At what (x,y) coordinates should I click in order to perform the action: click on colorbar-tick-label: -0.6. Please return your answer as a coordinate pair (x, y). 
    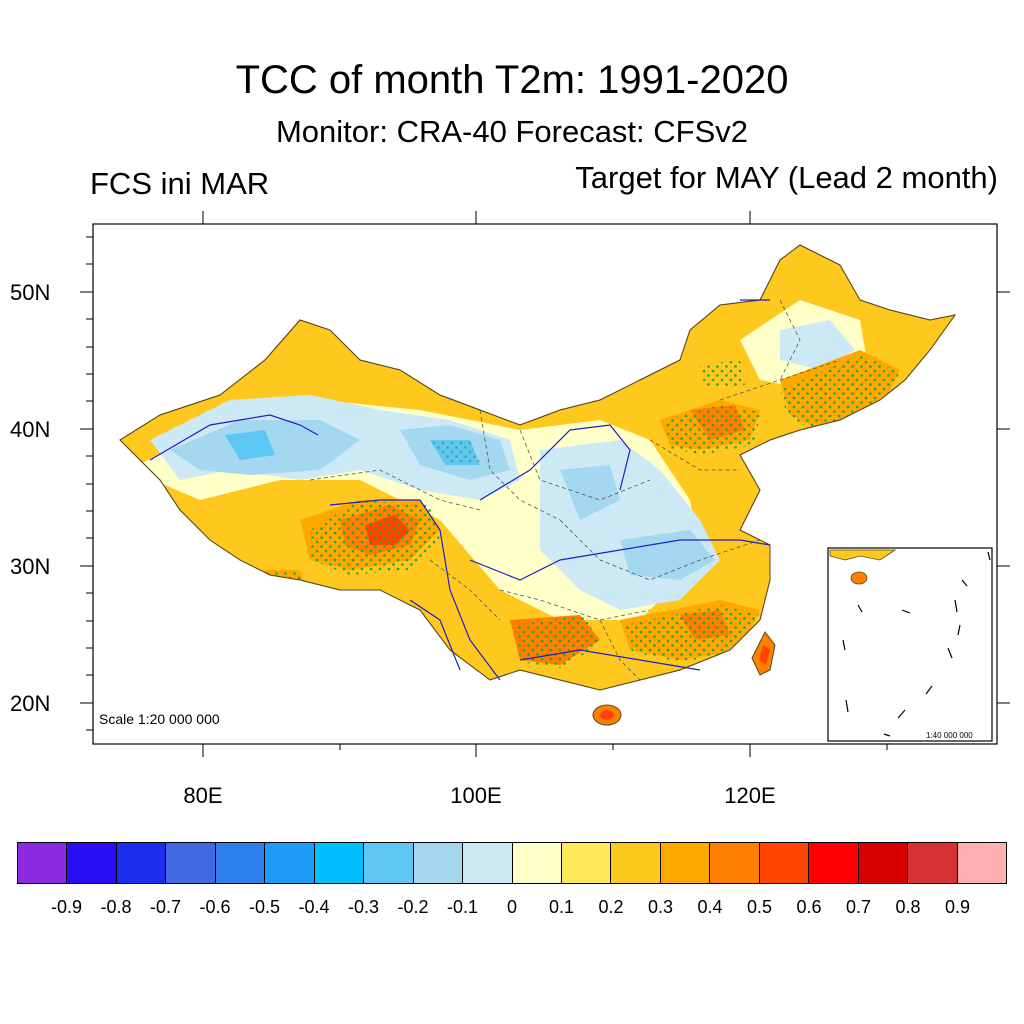
    Looking at the image, I should click on (215, 907).